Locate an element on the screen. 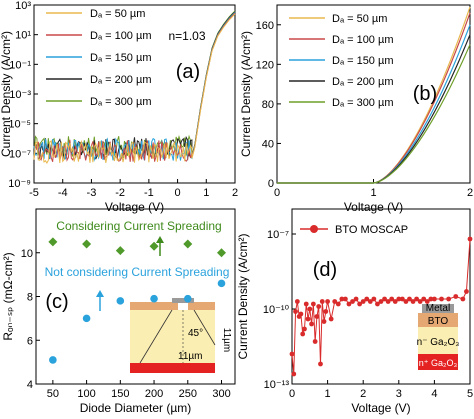 This screenshot has width=474, height=419. bto-label: BTO is located at coordinates (438, 321).